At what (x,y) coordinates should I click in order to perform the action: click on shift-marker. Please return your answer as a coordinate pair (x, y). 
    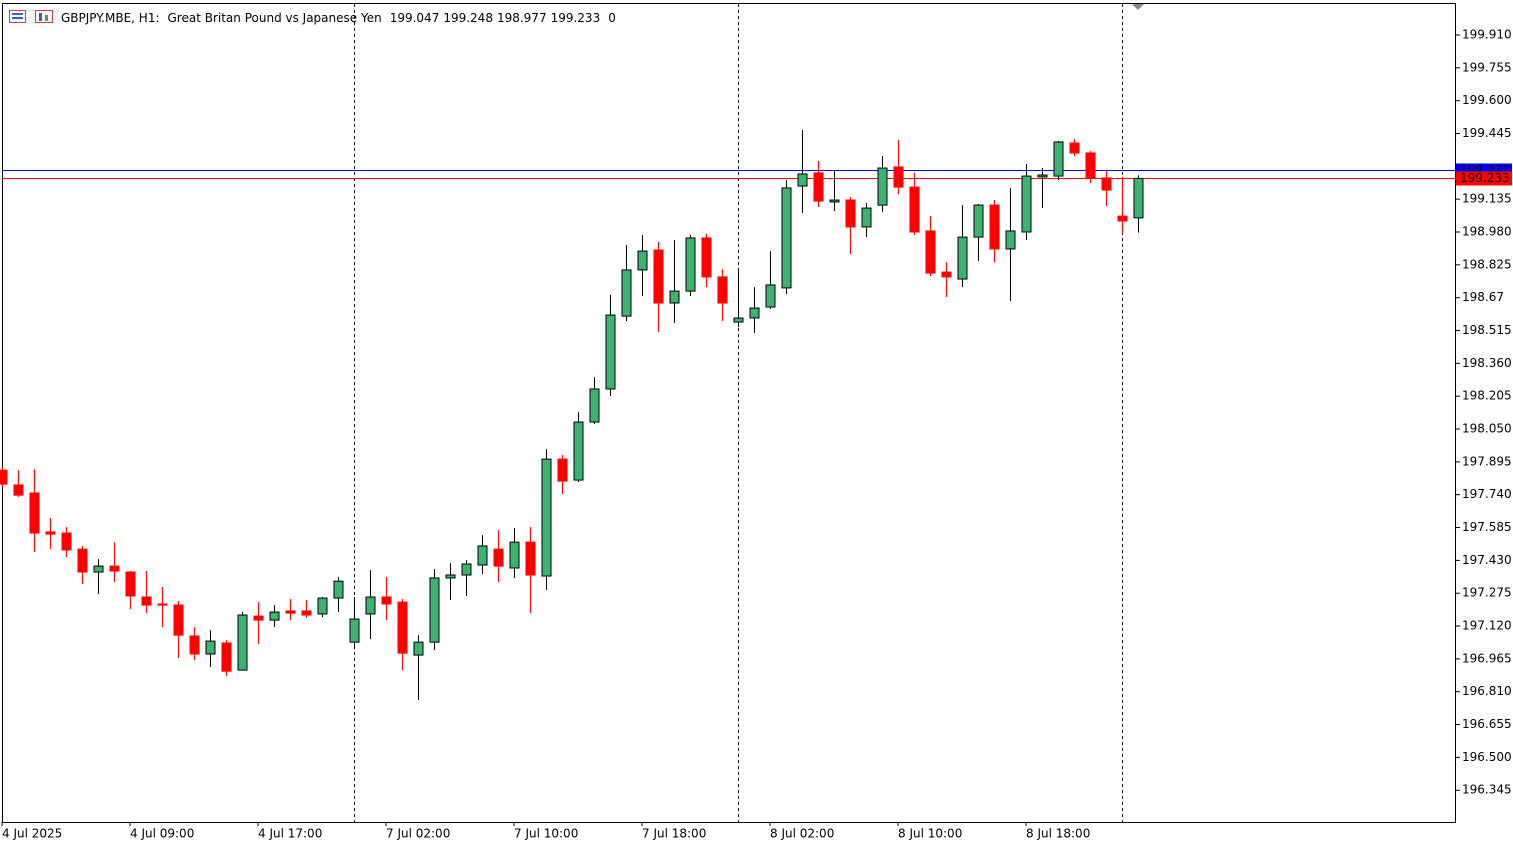
    Looking at the image, I should click on (1138, 7).